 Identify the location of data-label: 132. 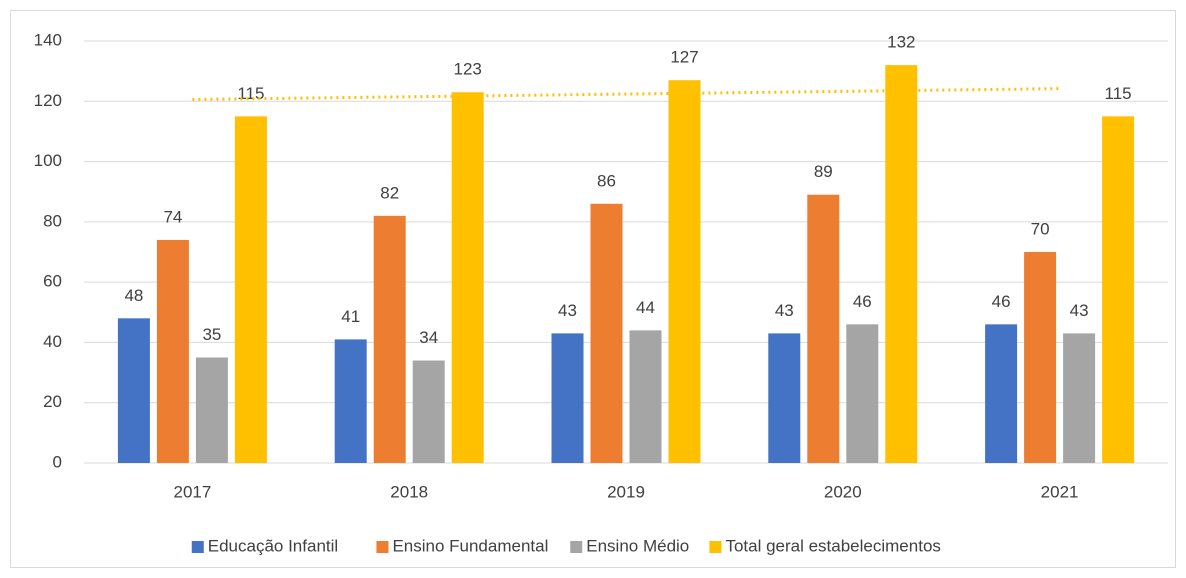
(901, 42).